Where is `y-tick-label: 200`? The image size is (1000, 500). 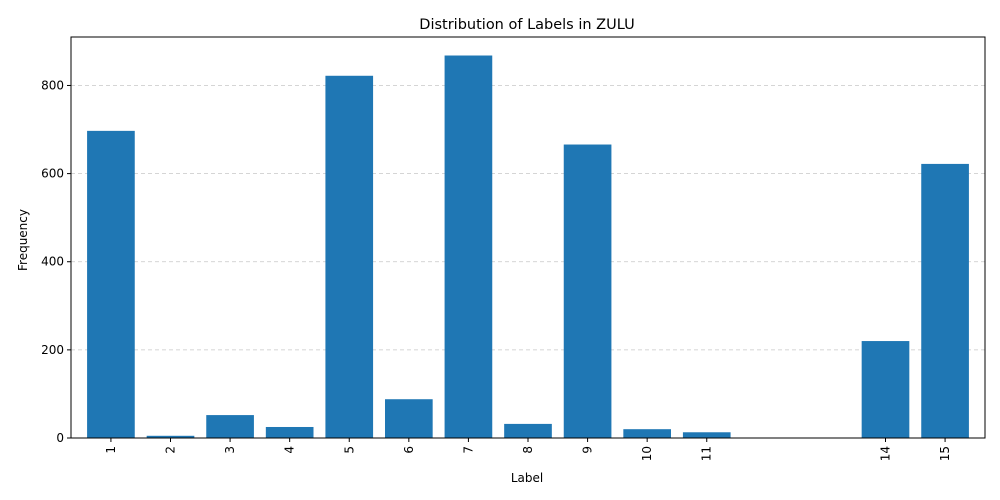
y-tick-label: 200 is located at coordinates (52, 350).